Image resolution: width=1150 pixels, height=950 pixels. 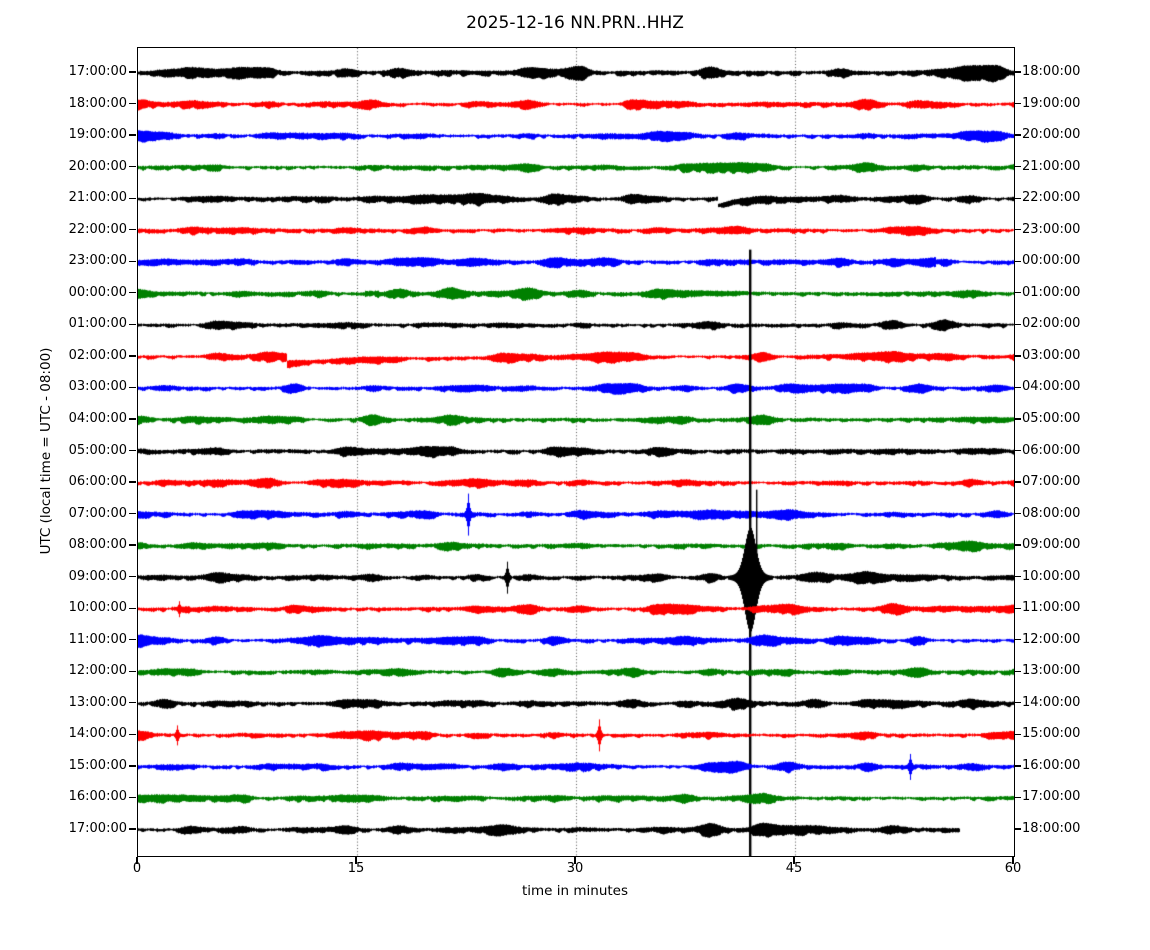 I want to click on utc-time-label: 19:00:00, so click(x=97, y=135).